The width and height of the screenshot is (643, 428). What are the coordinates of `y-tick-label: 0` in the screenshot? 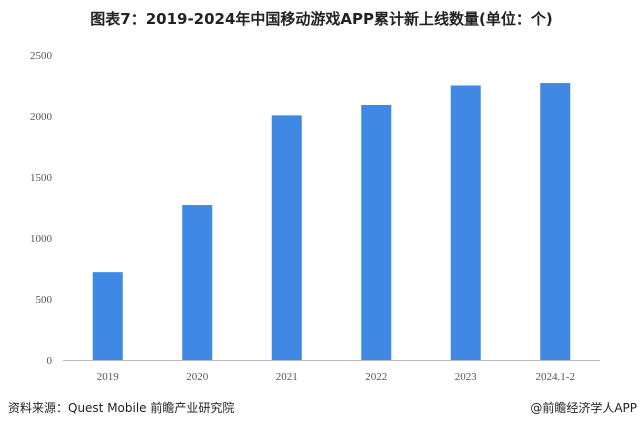 It's located at (50, 361).